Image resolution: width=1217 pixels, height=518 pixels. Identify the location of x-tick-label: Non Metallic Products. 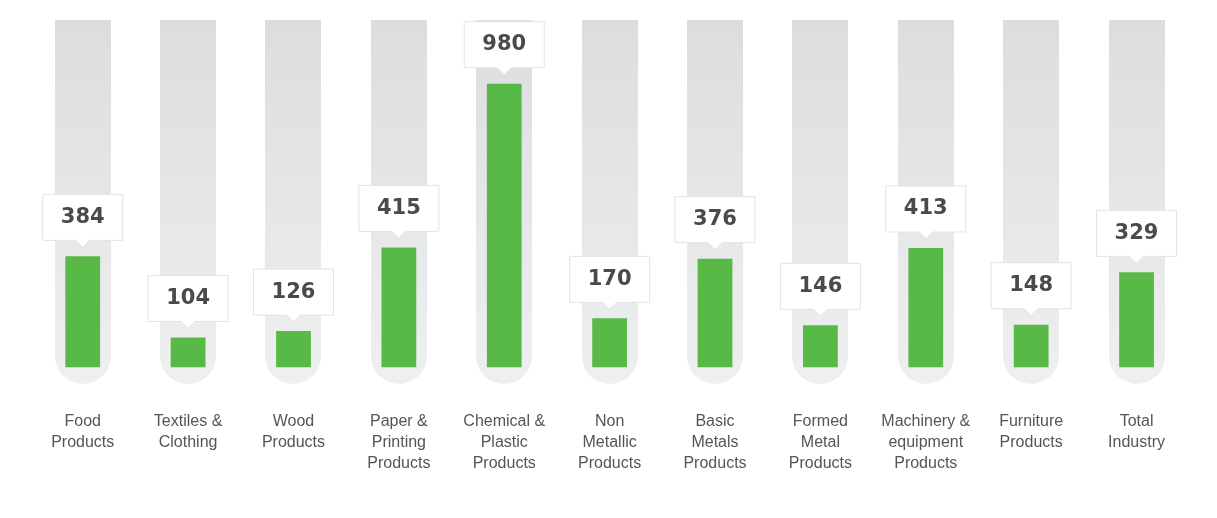
(610, 442).